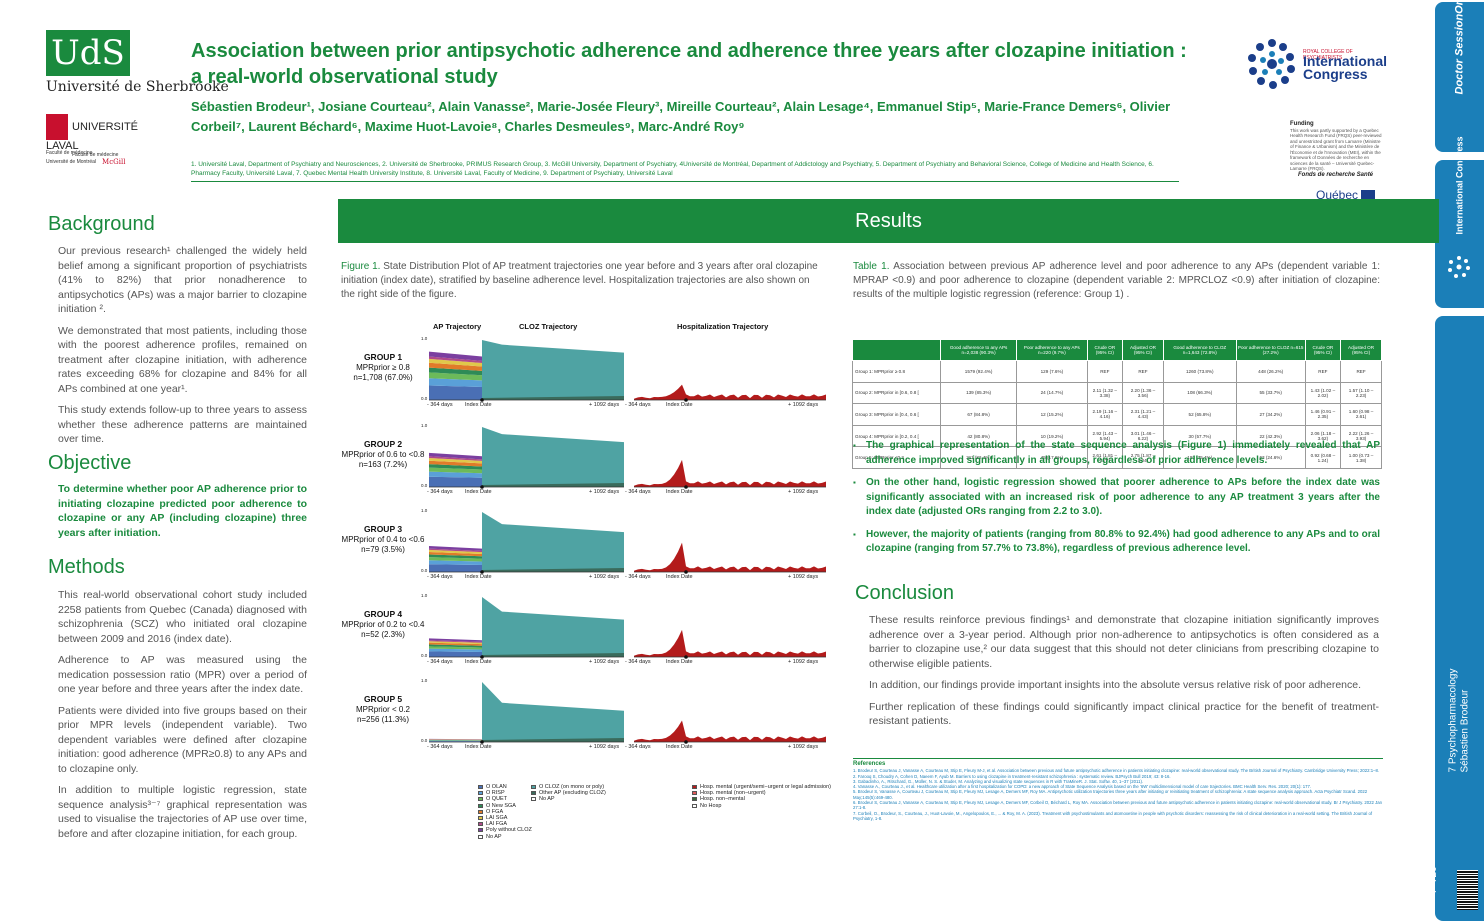 The height and width of the screenshot is (921, 1484). I want to click on hosp-mental-band, so click(730, 643).